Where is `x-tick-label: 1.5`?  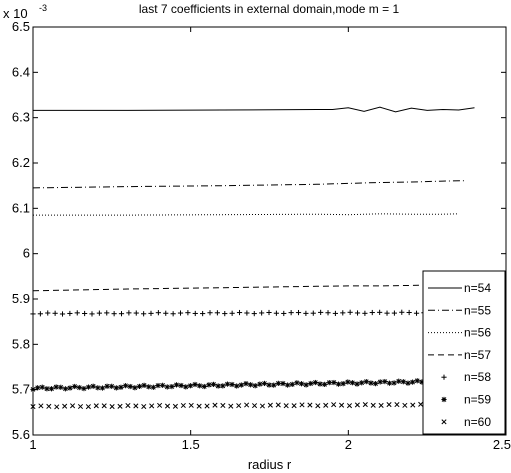 x-tick-label: 1.5 is located at coordinates (191, 444).